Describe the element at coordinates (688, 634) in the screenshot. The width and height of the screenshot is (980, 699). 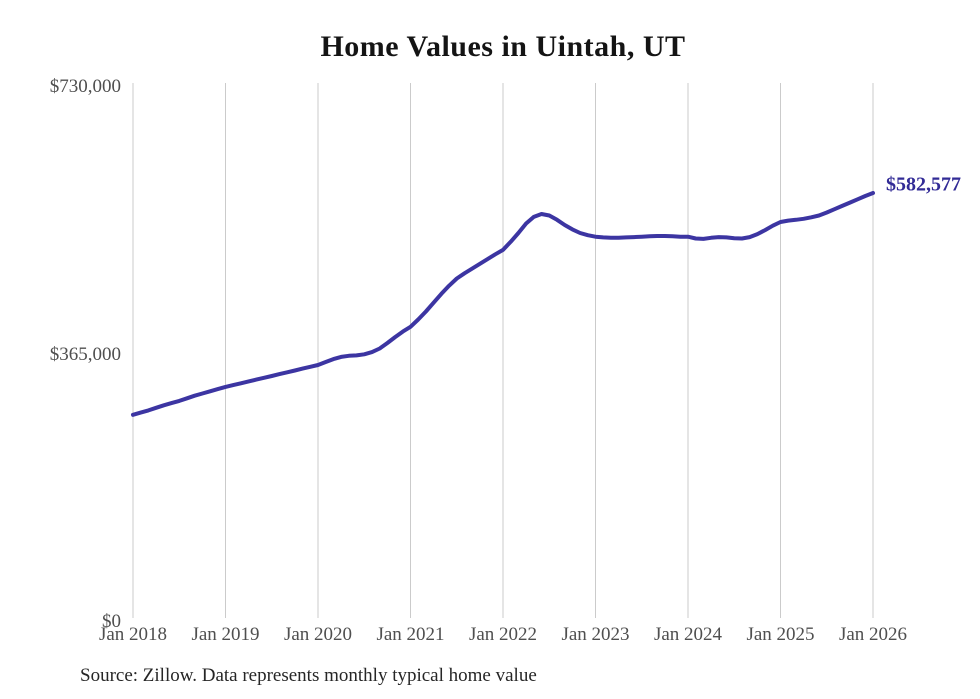
I see `x-tick-label: Jan 2024` at that location.